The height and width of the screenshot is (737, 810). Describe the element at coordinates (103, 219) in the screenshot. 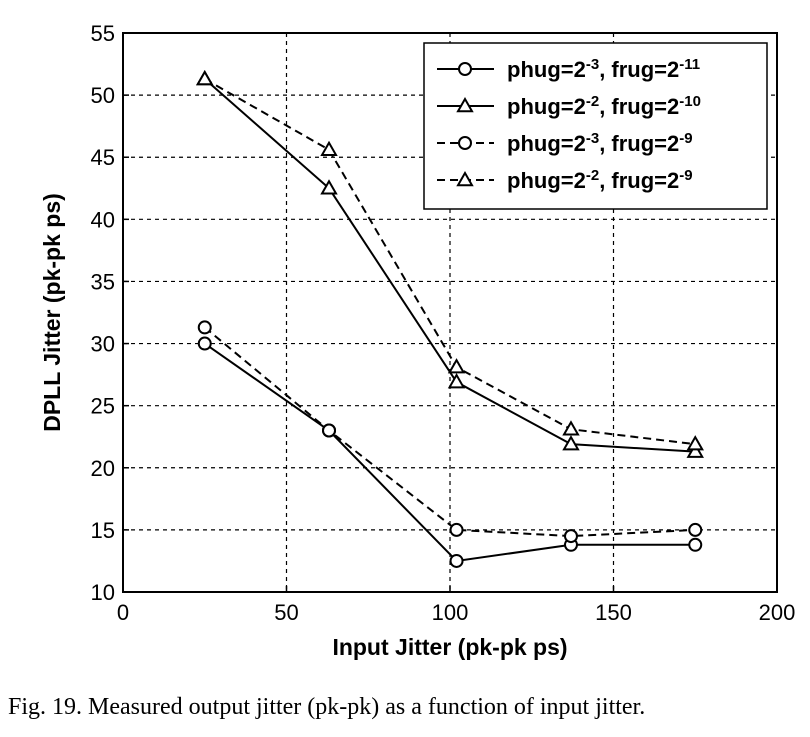

I see `y-tick-label: 40` at that location.